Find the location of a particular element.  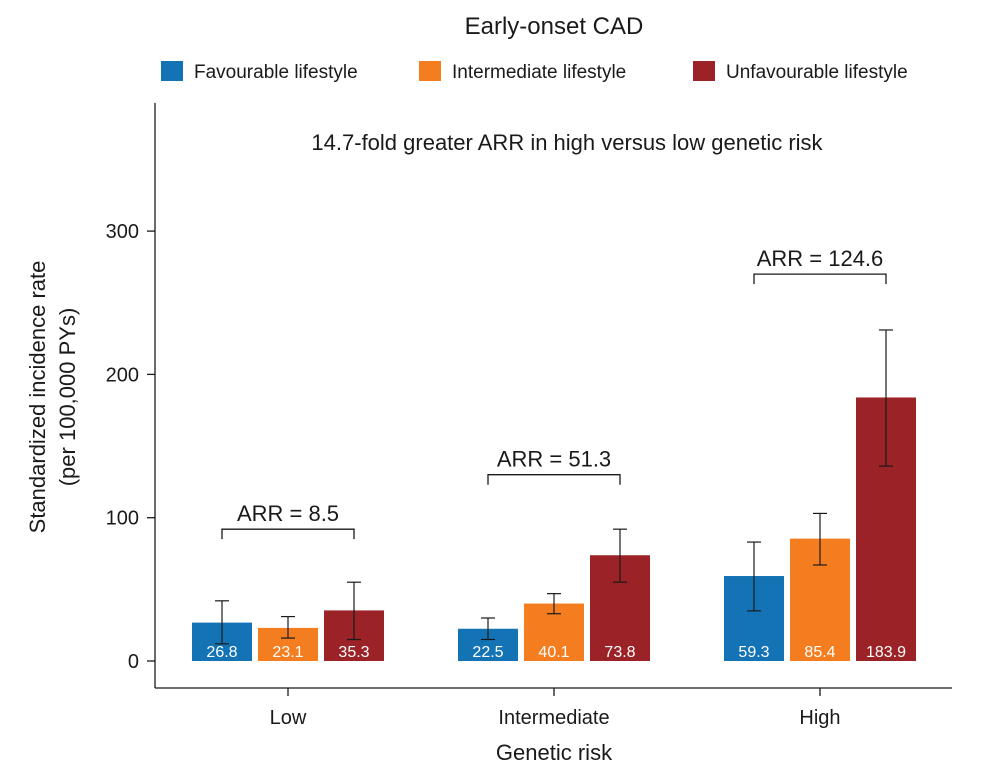

y-axis-label-line1: Standardized incidence rate is located at coordinates (37, 397).